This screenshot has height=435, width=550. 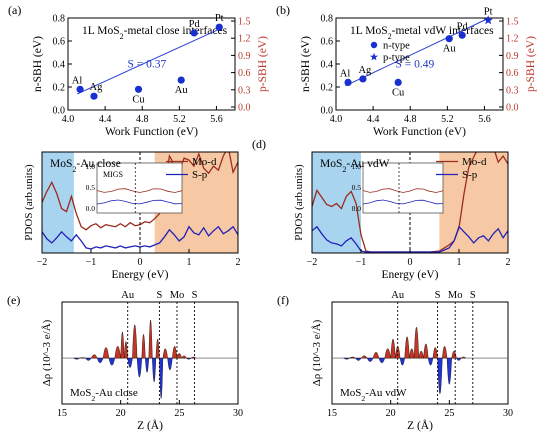 I want to click on panel-label: (f), so click(x=283, y=300).